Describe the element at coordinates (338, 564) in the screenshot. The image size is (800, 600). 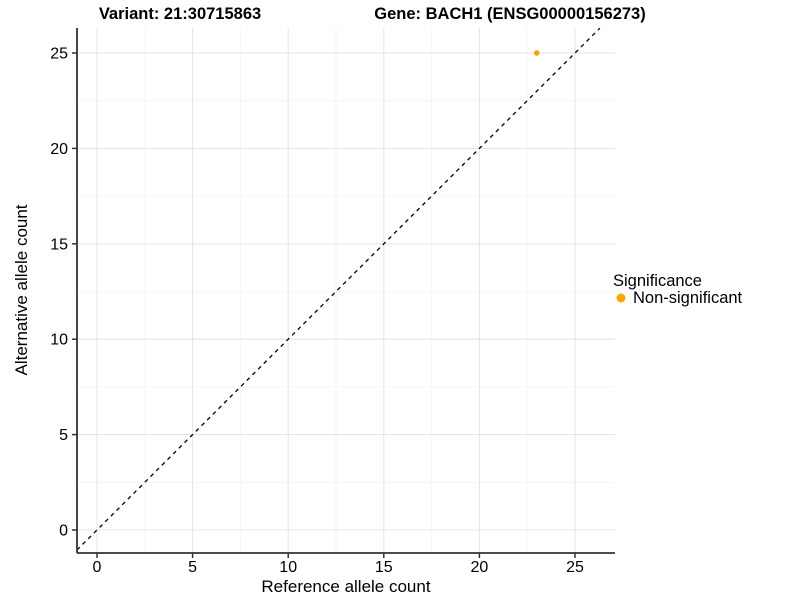
I see `x-axis-ticks: 0 5 10 15 20 25` at that location.